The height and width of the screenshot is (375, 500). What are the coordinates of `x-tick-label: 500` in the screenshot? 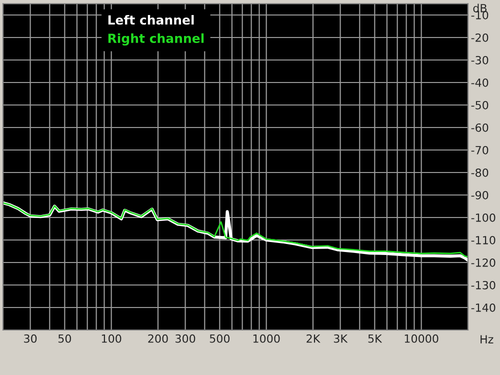 It's located at (220, 338).